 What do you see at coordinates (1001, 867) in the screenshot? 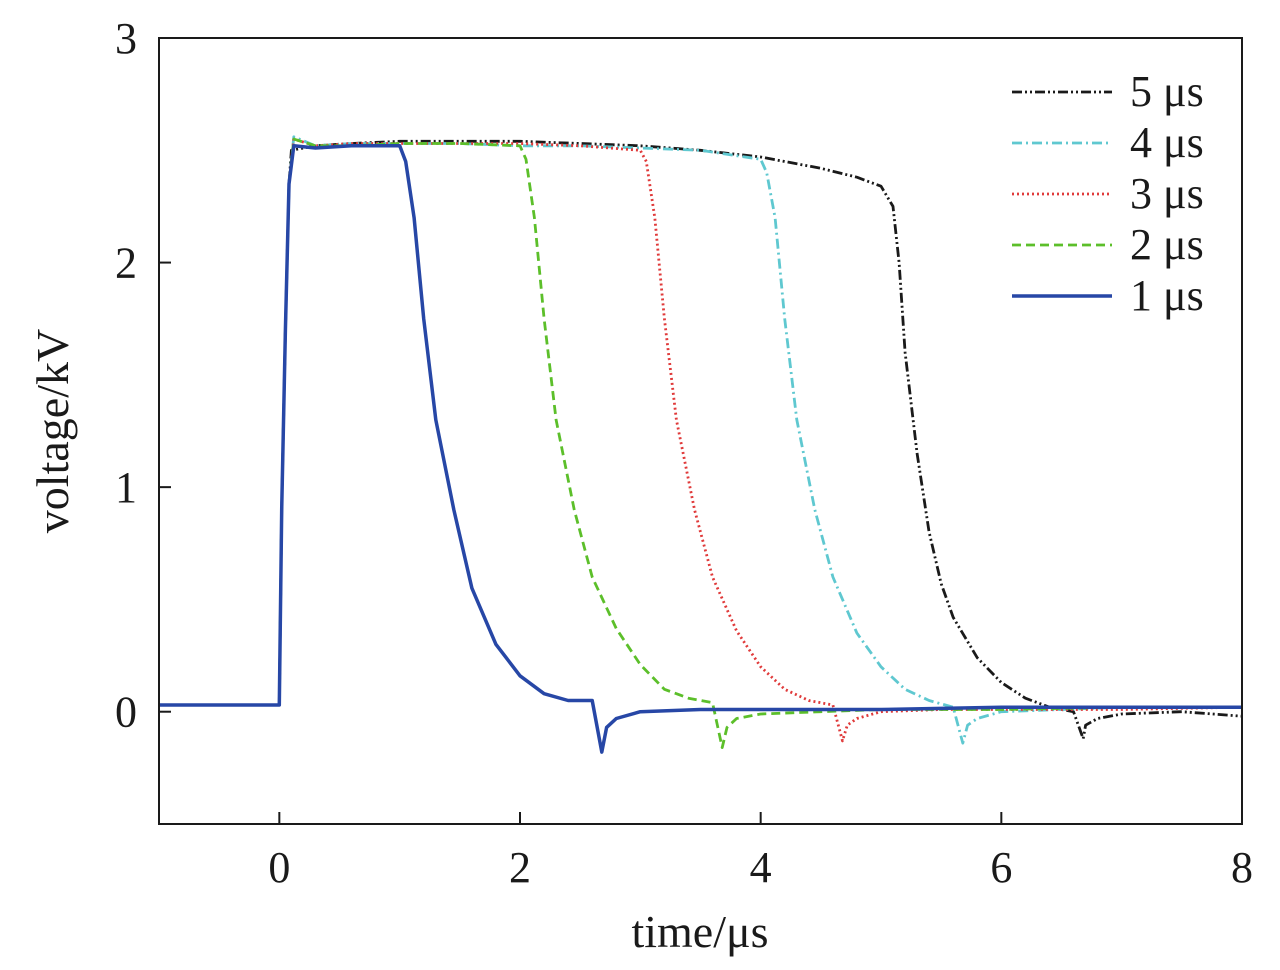
I see `x-tick-label: 6` at bounding box center [1001, 867].